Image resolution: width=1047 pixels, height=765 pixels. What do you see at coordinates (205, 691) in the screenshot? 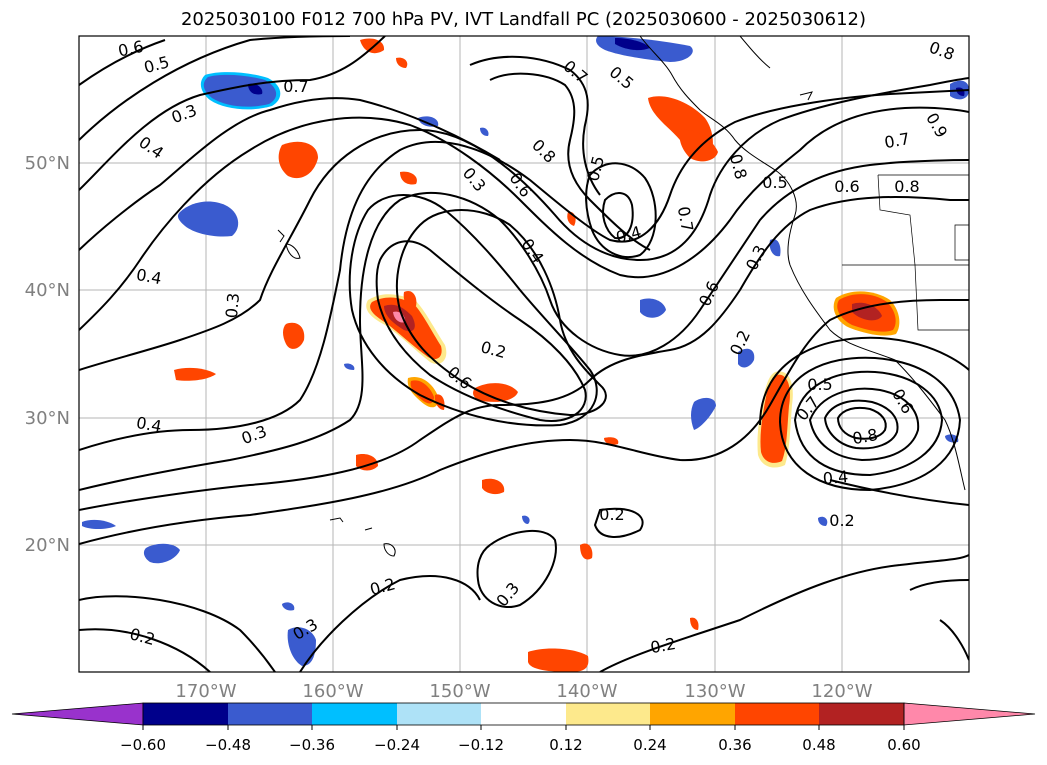
I see `lon-tick-label: 170°W` at bounding box center [205, 691].